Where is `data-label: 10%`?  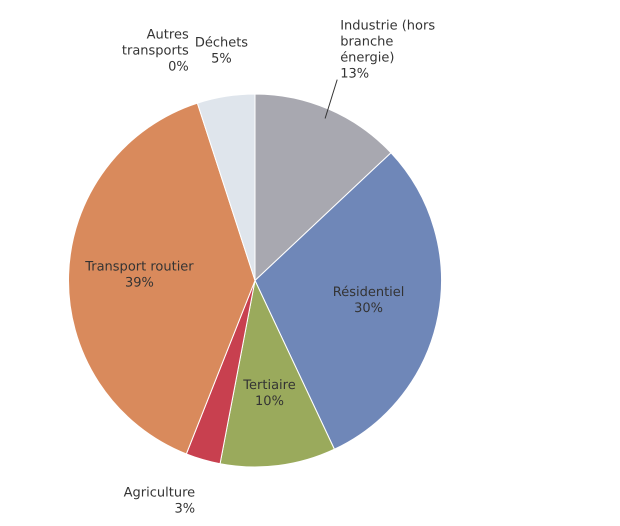
data-label: 10% is located at coordinates (269, 402).